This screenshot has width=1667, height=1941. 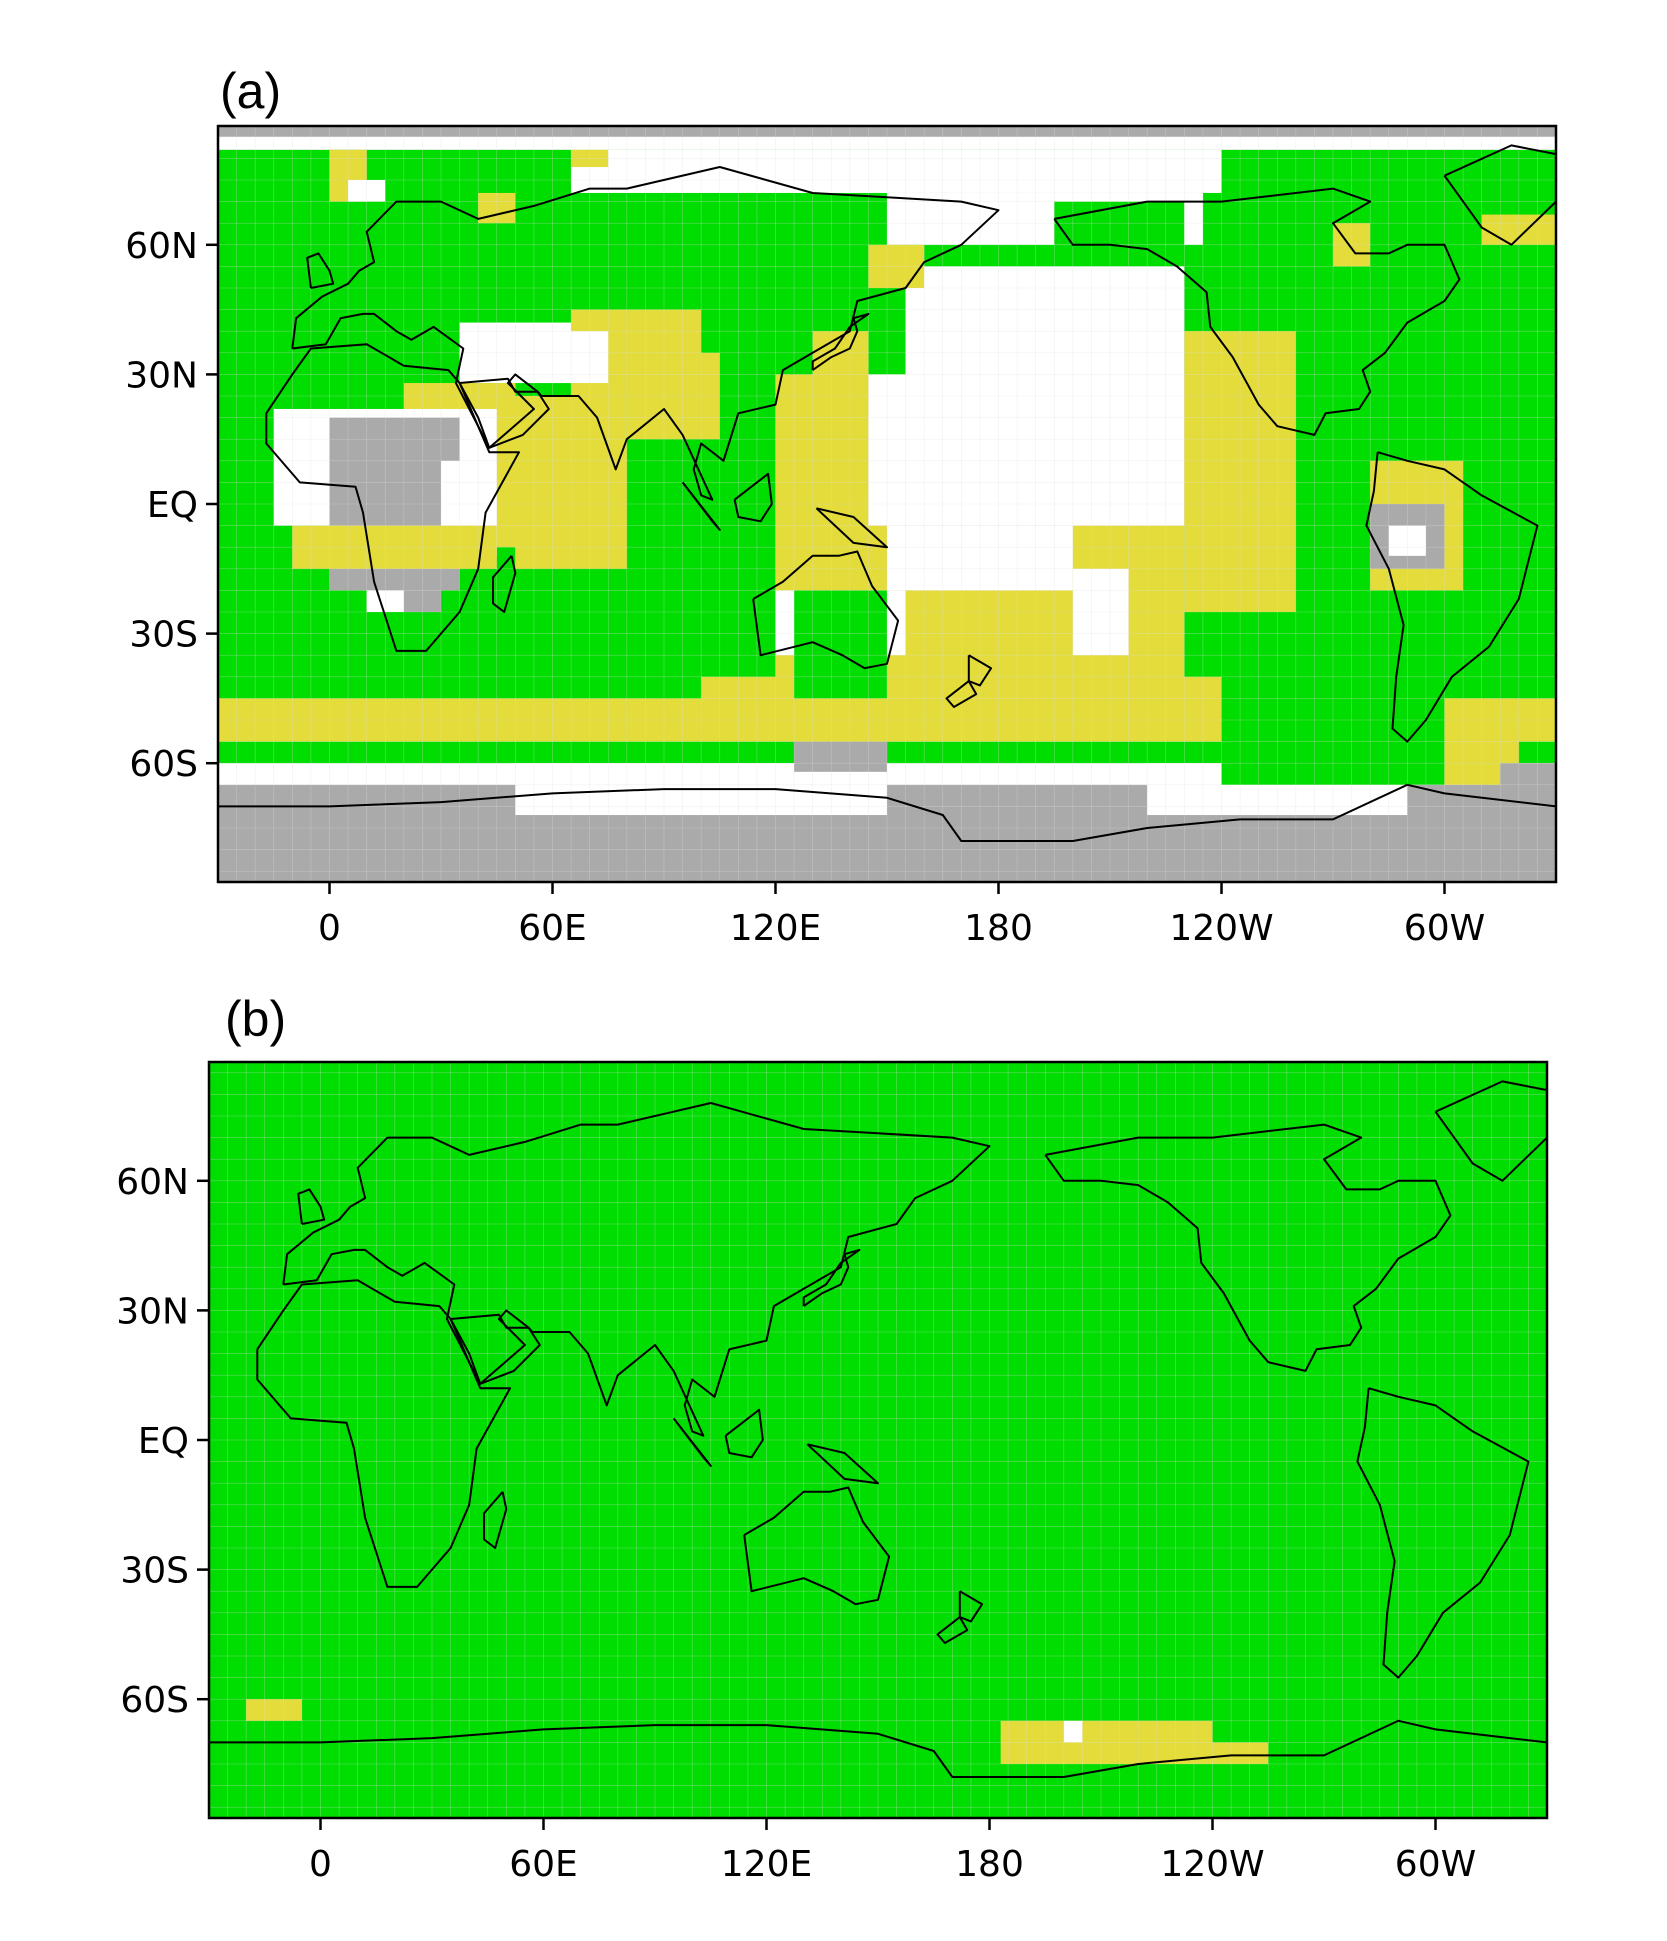 What do you see at coordinates (251, 91) in the screenshot?
I see `panel-a-label: (a)` at bounding box center [251, 91].